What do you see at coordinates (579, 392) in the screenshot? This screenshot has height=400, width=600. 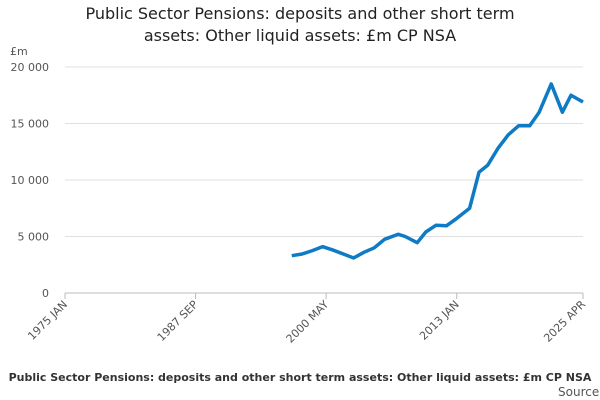 I see `source: Source:` at bounding box center [579, 392].